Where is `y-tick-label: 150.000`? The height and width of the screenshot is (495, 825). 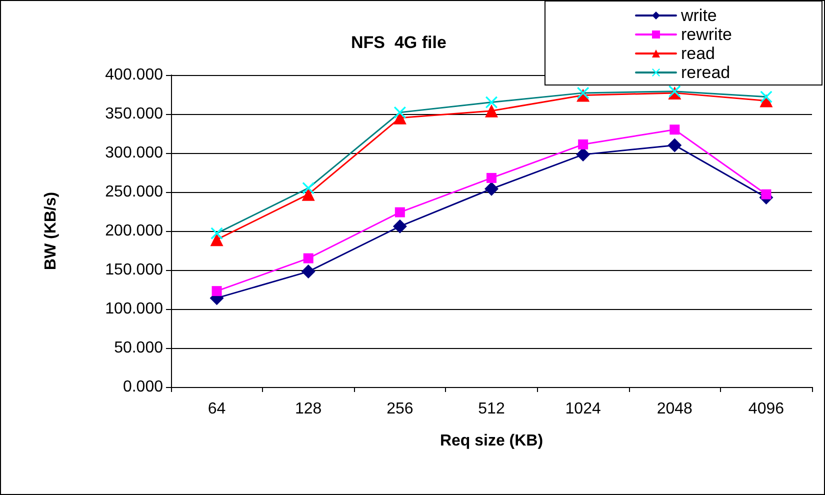 y-tick-label: 150.000 is located at coordinates (134, 270).